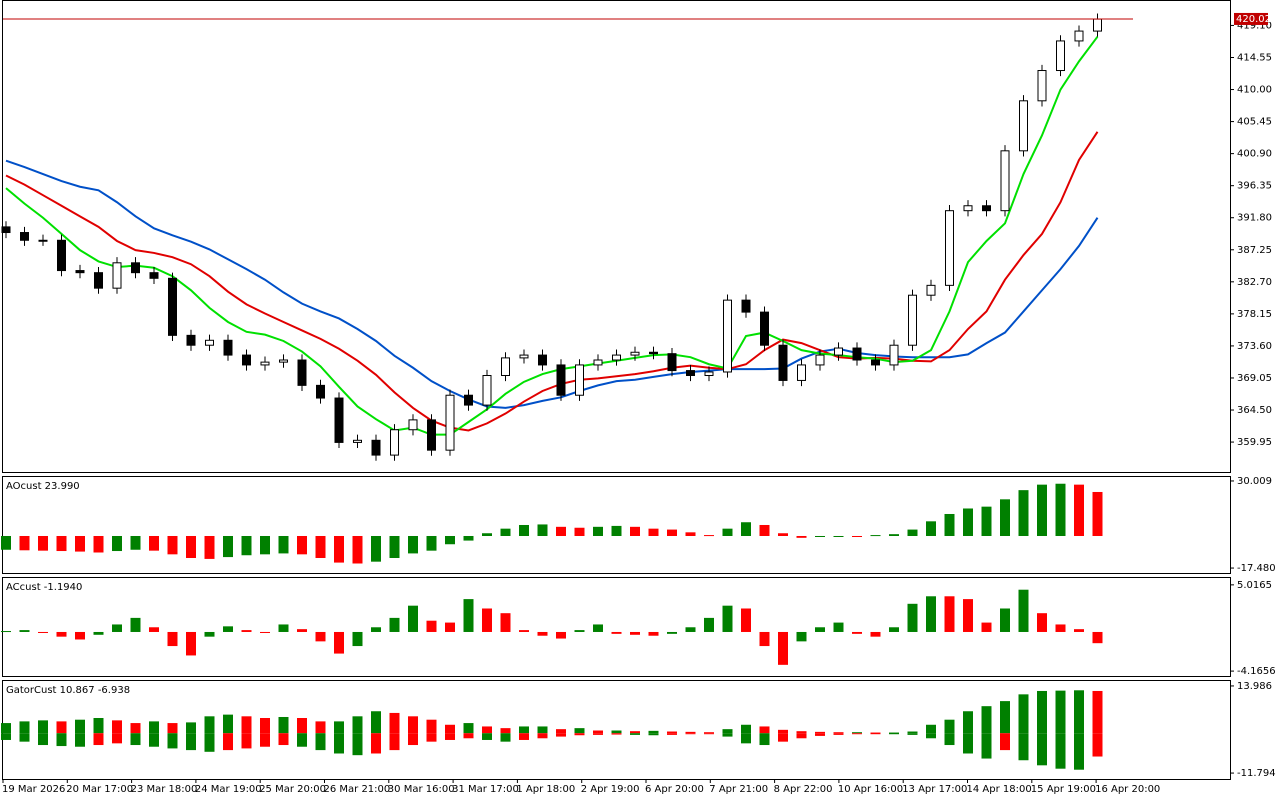  I want to click on y-tick-label: 369.05, so click(1254, 378).